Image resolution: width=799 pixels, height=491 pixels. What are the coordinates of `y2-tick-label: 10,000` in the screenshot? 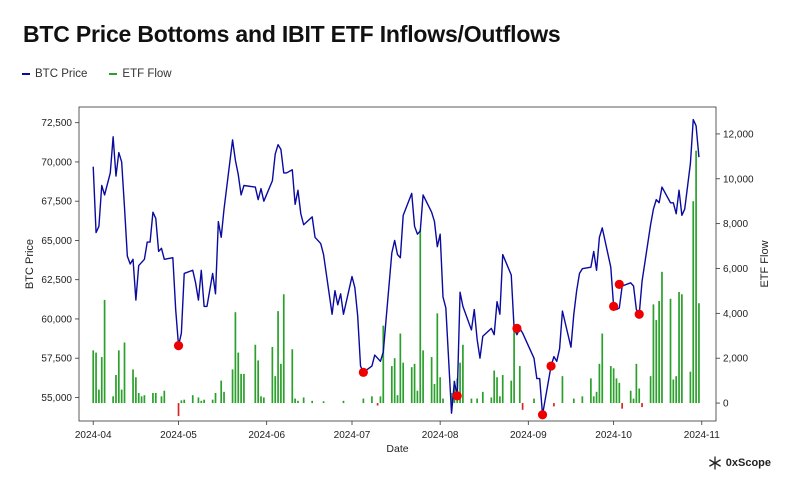 It's located at (738, 179).